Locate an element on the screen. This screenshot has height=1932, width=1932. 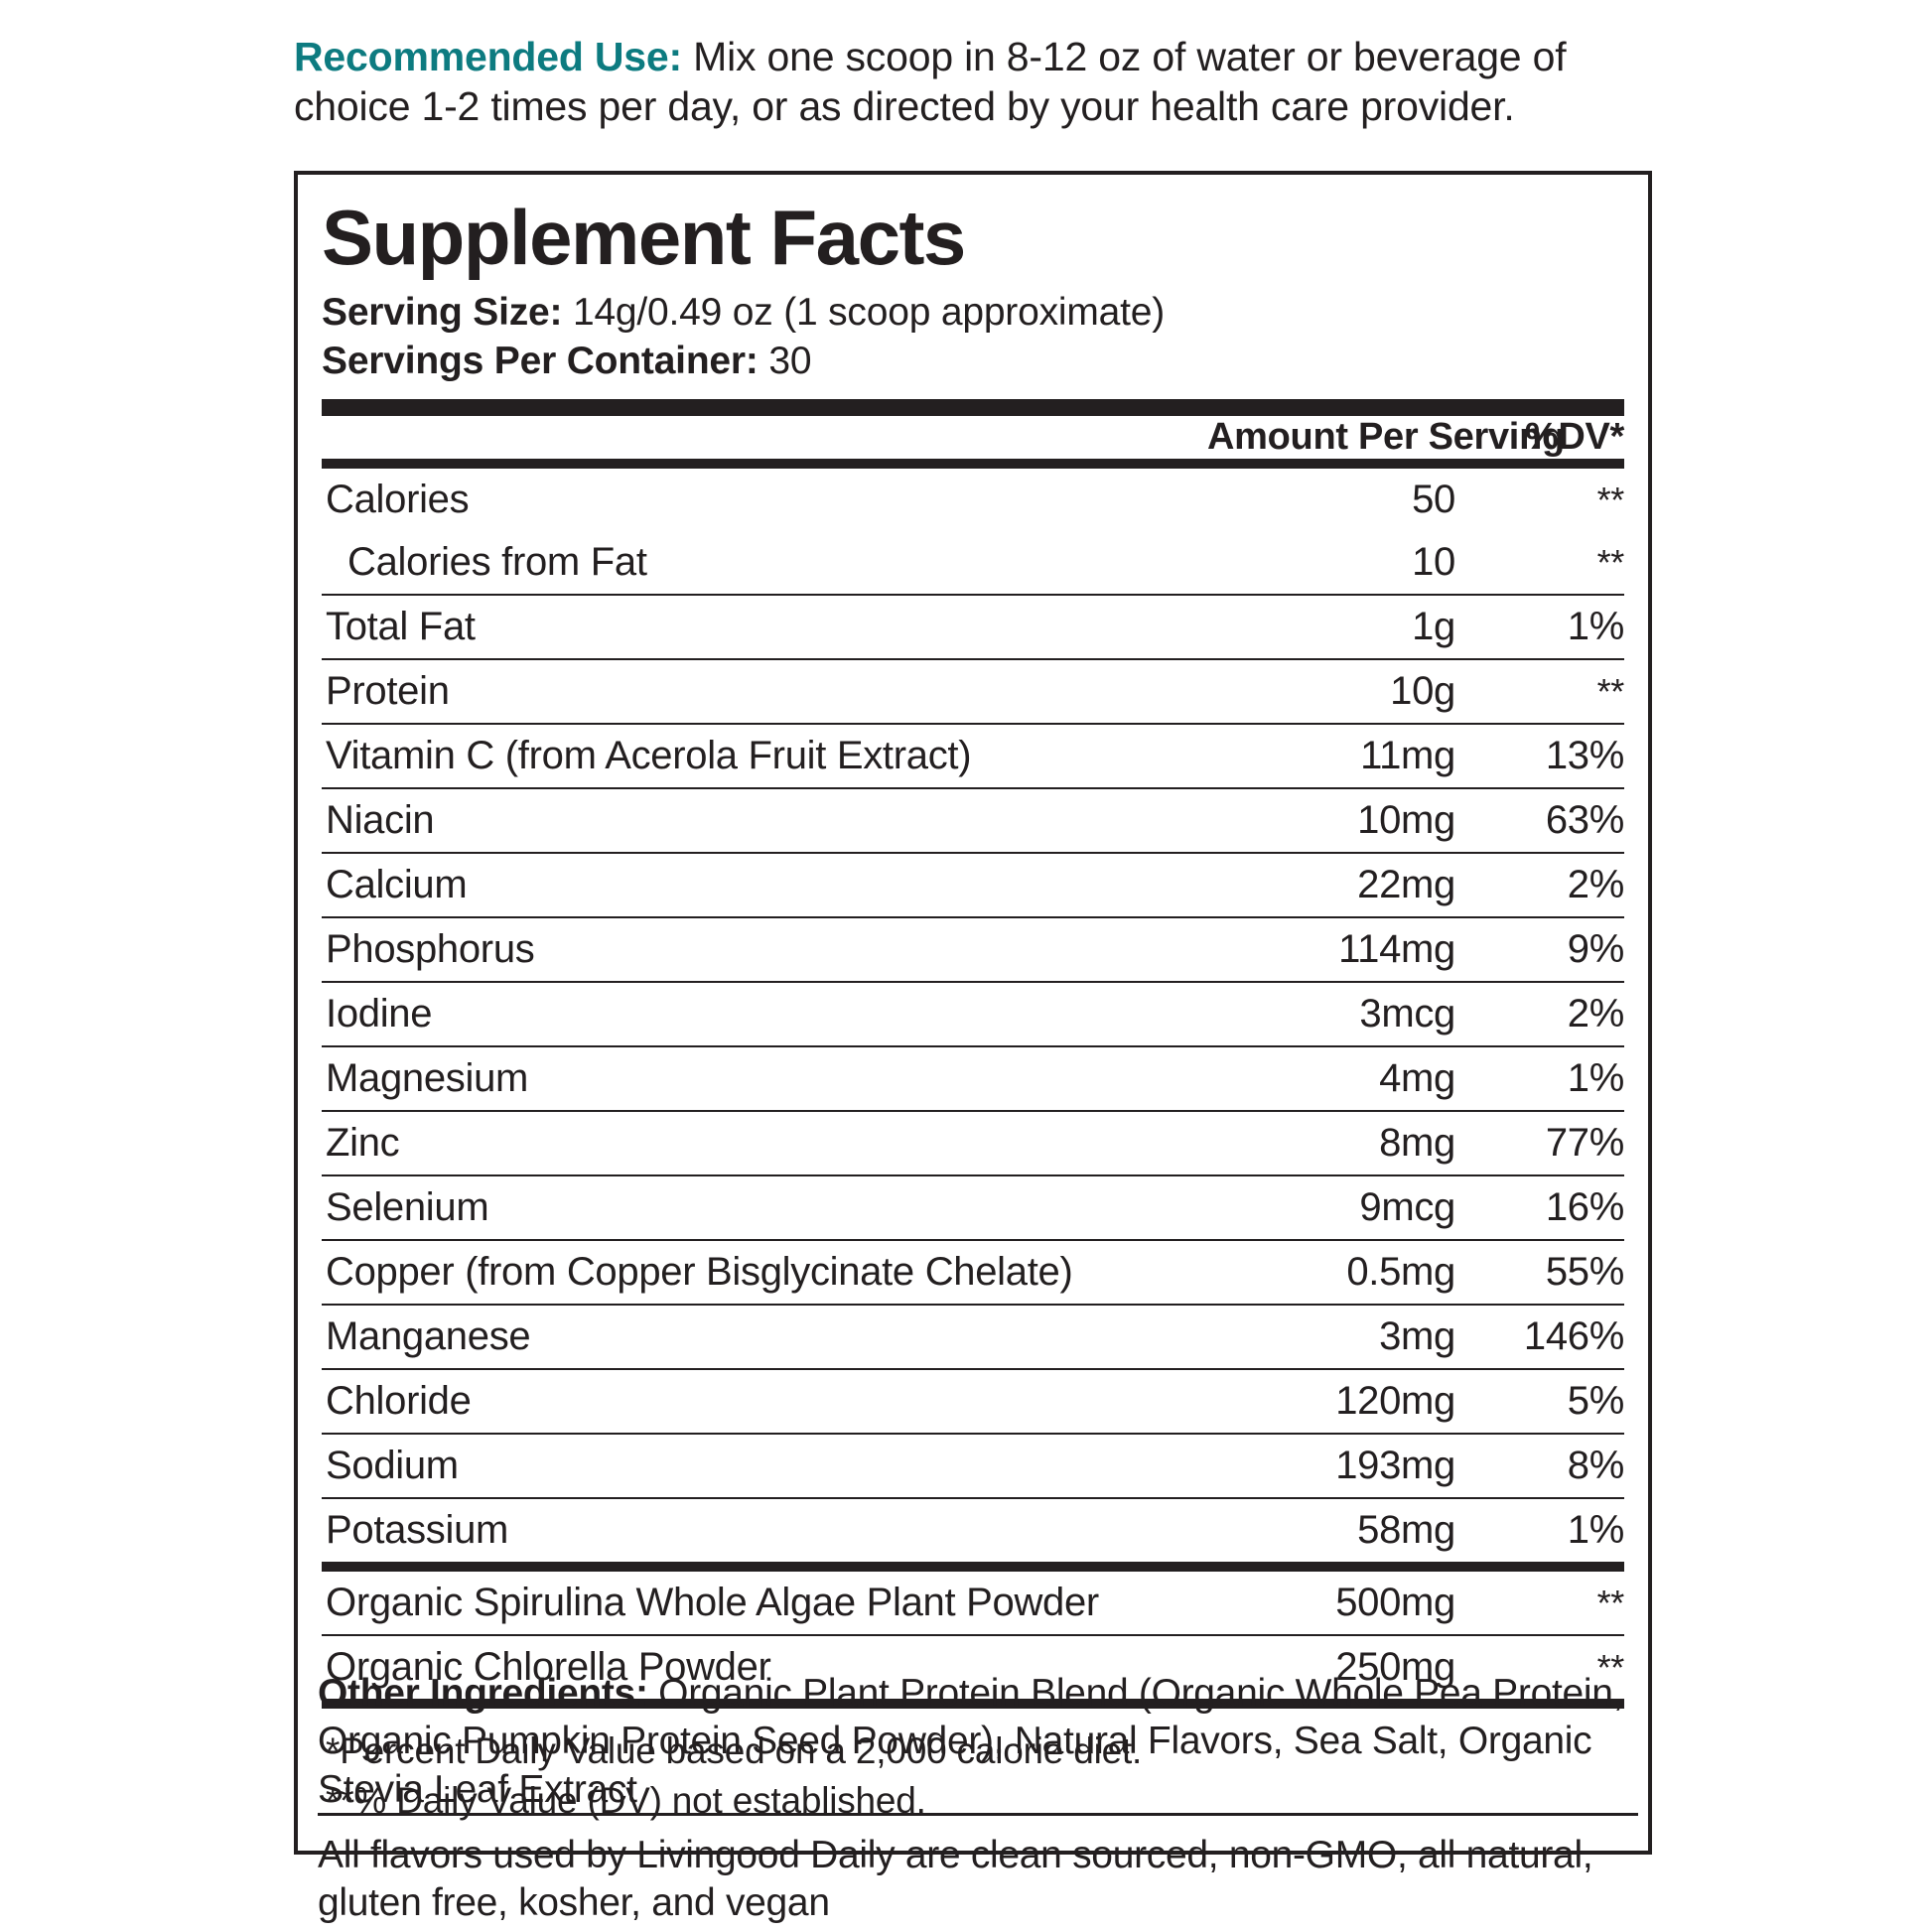
table-header-row: Amount Per Serving %DV* is located at coordinates (973, 438).